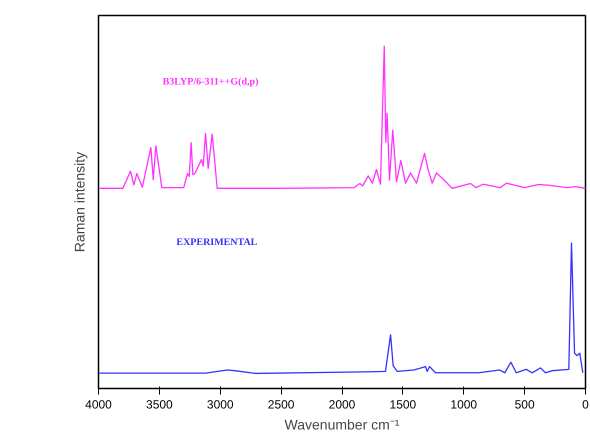 This screenshot has width=590, height=435. Describe the element at coordinates (281, 405) in the screenshot. I see `x-tick-label: 2500` at that location.